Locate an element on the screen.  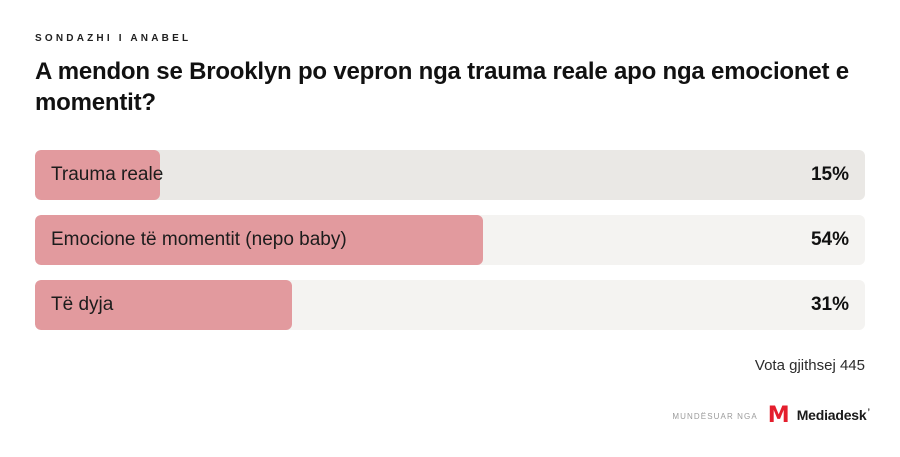
poll-option-percent: 15% is located at coordinates (829, 174).